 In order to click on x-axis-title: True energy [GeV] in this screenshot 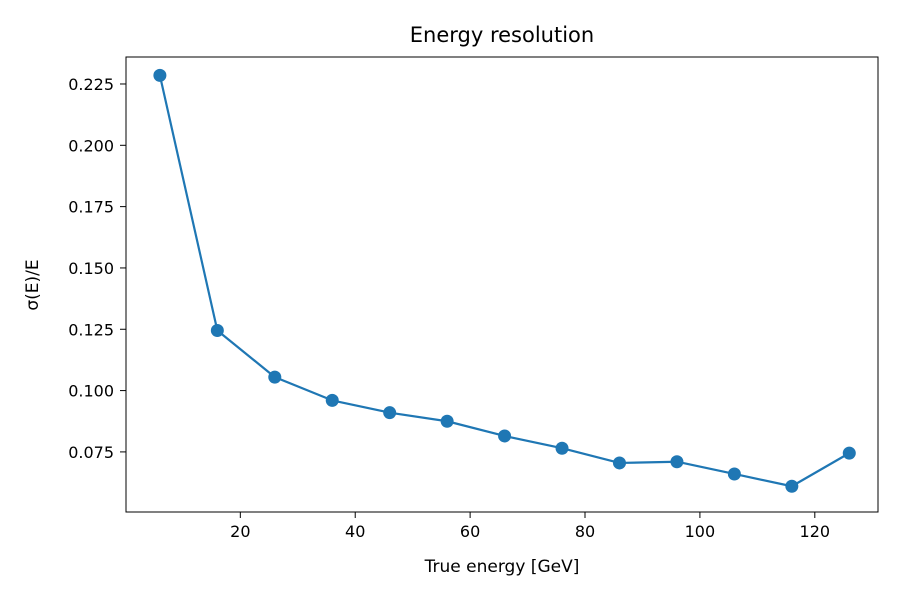, I will do `click(502, 567)`.